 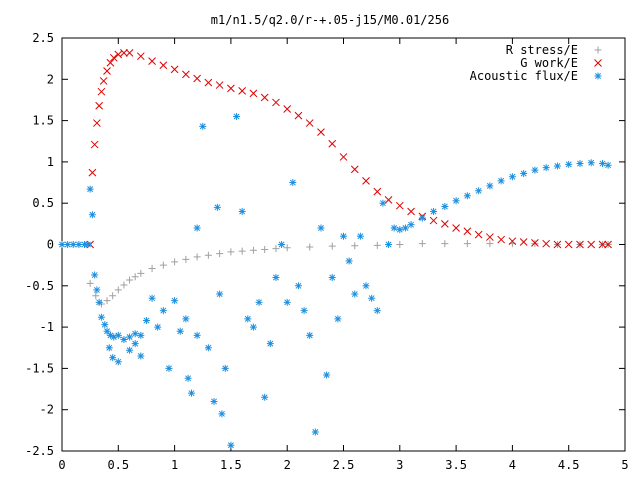 I want to click on x-tick-label: 2, so click(x=287, y=465).